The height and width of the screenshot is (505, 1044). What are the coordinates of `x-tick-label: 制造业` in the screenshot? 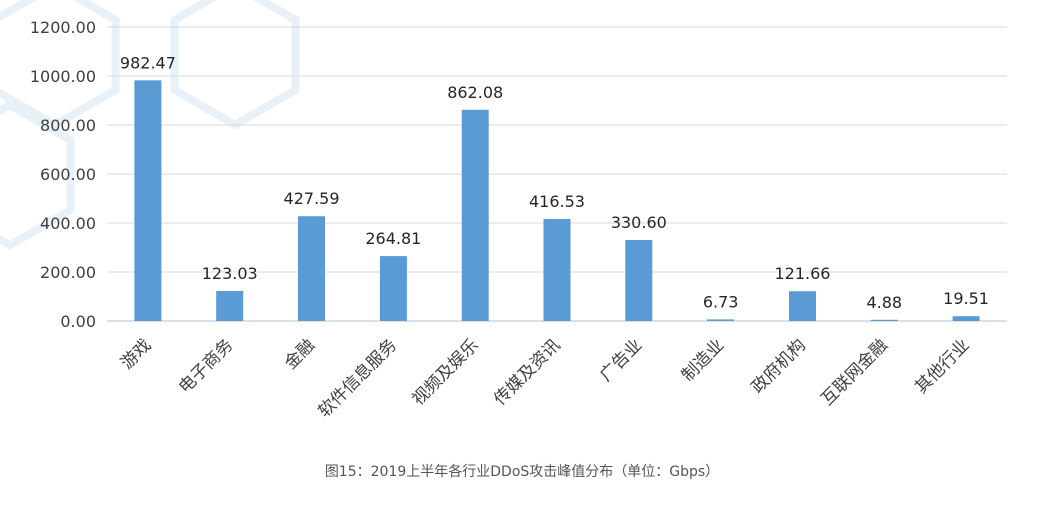 It's located at (703, 360).